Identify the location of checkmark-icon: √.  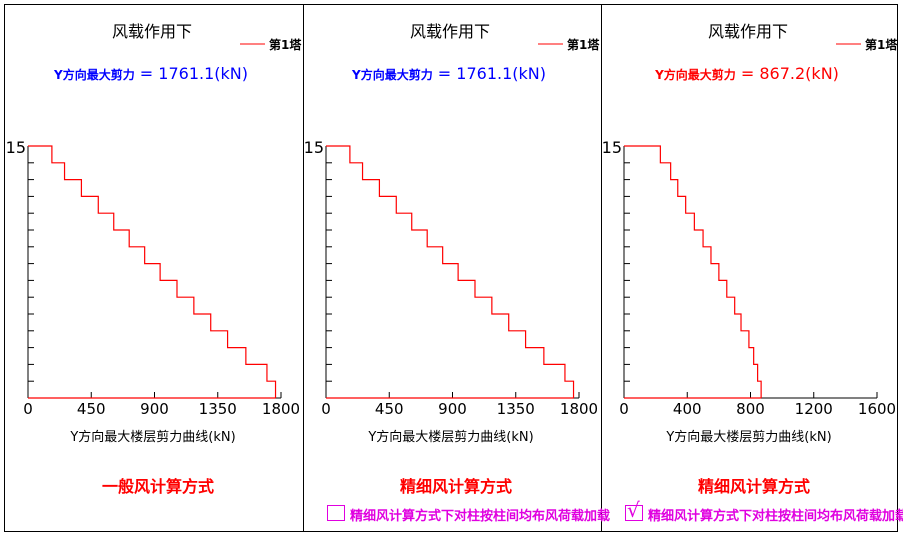
(633, 510).